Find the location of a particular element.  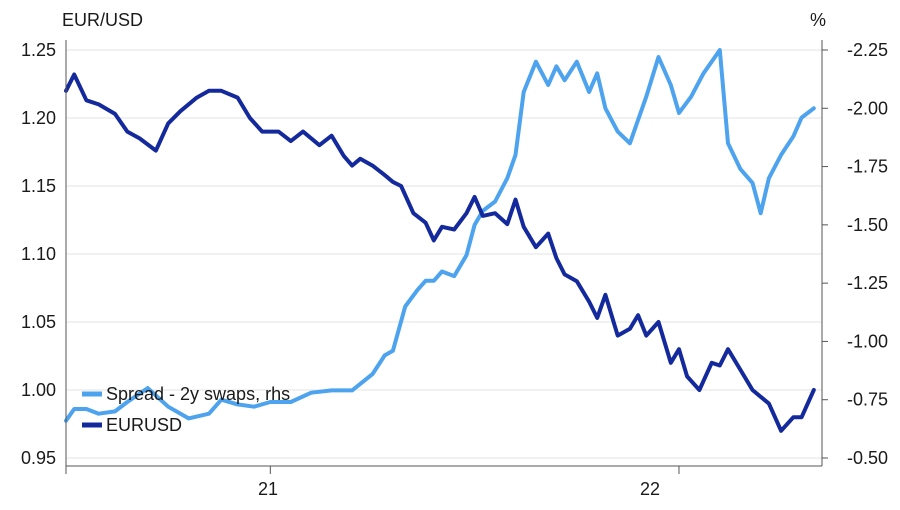

left-axis-title: EUR/USD is located at coordinates (102, 20).